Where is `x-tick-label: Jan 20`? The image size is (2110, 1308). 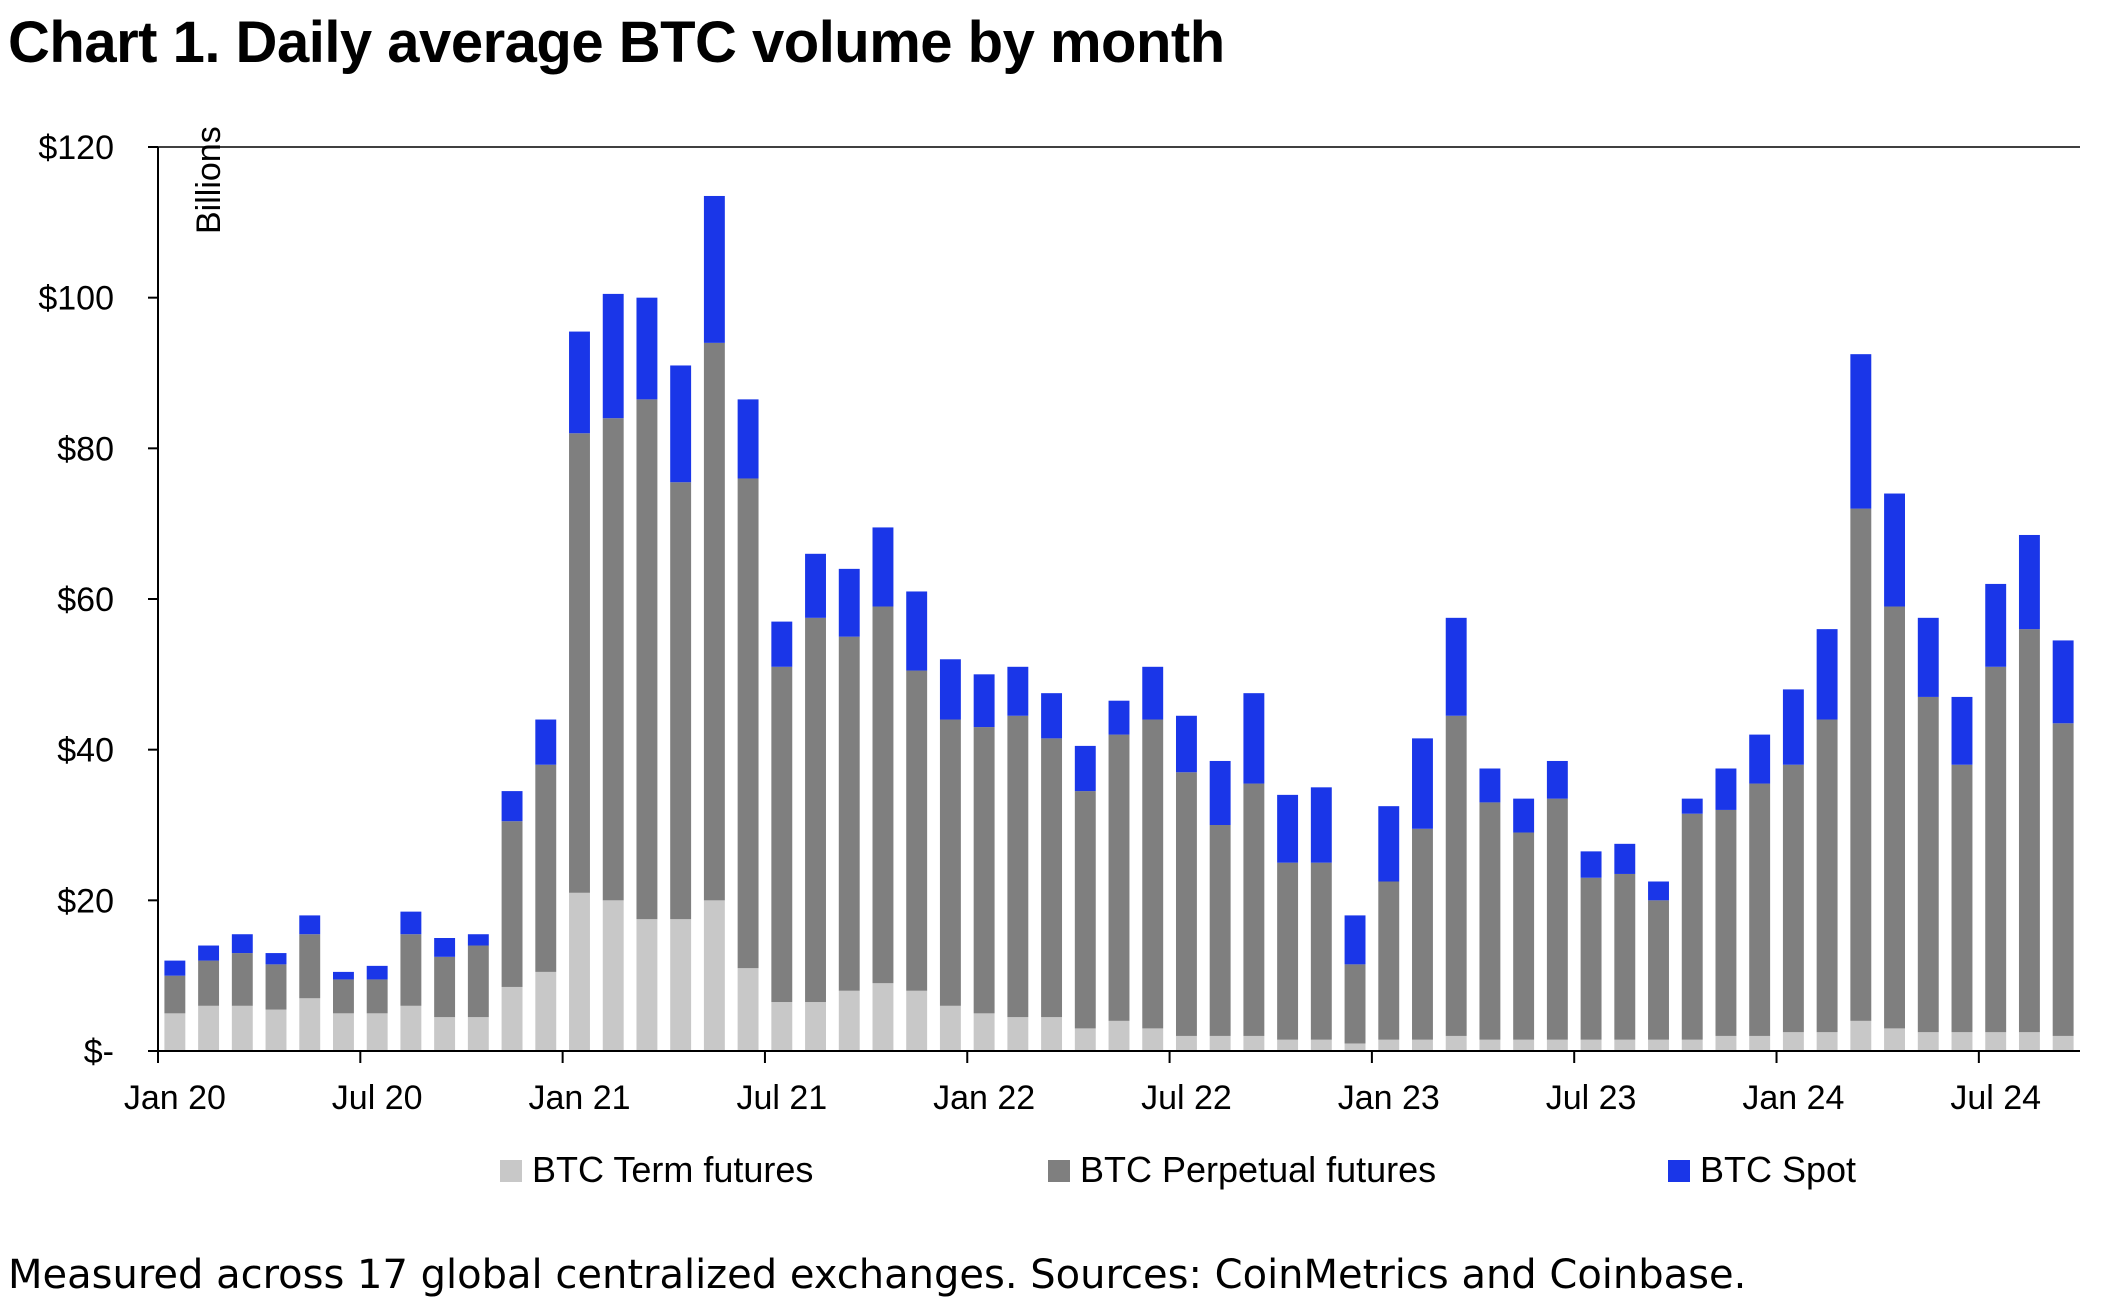
x-tick-label: Jan 20 is located at coordinates (175, 1098).